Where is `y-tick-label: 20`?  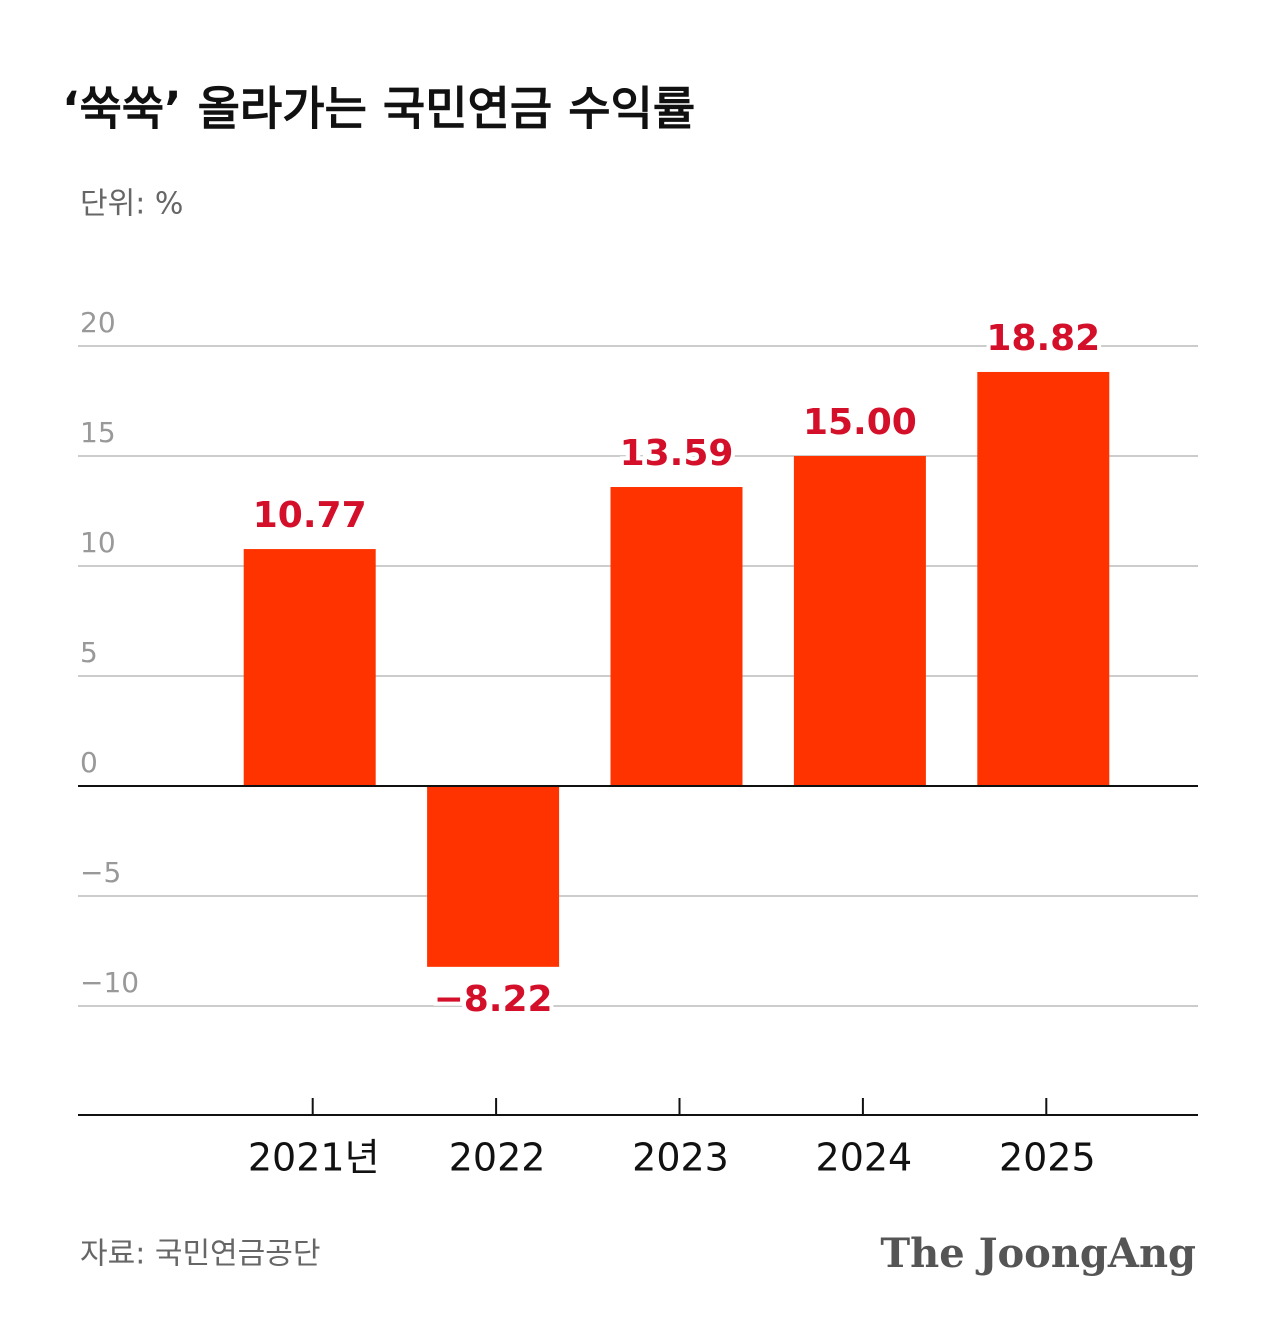 y-tick-label: 20 is located at coordinates (98, 322).